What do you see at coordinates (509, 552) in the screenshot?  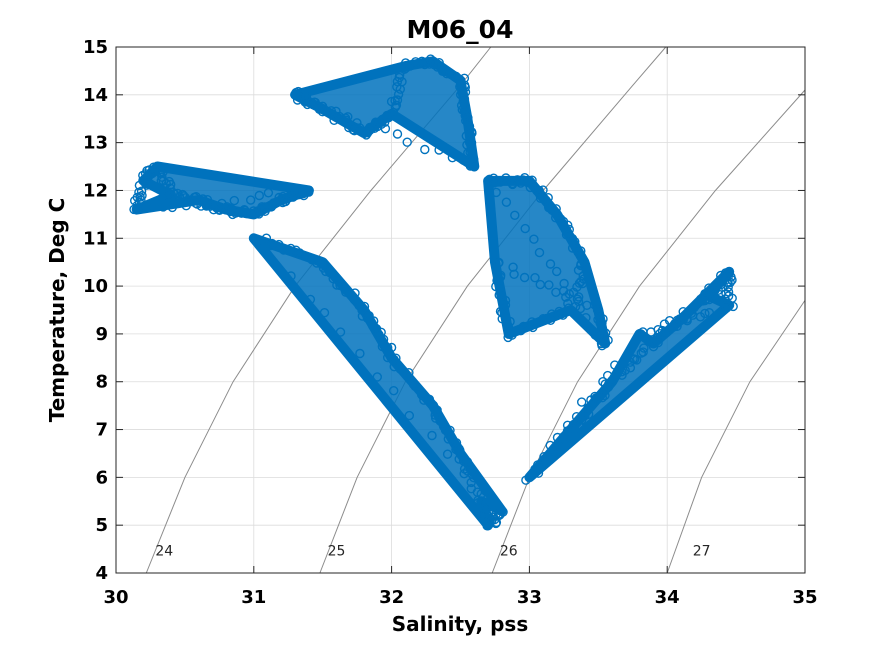 I see `contour-label-26: 26` at bounding box center [509, 552].